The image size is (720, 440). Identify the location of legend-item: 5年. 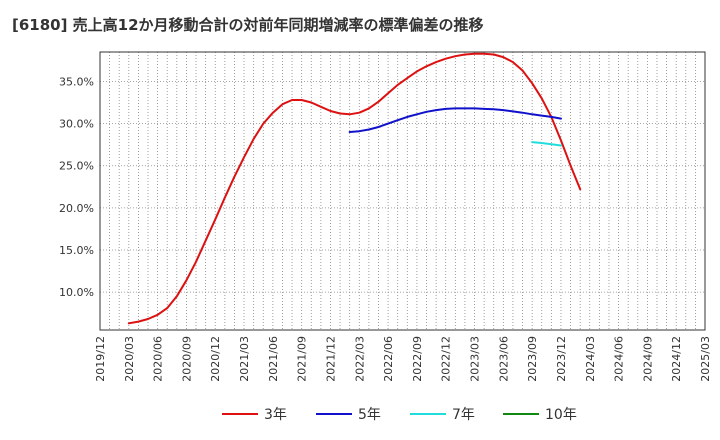
(348, 415).